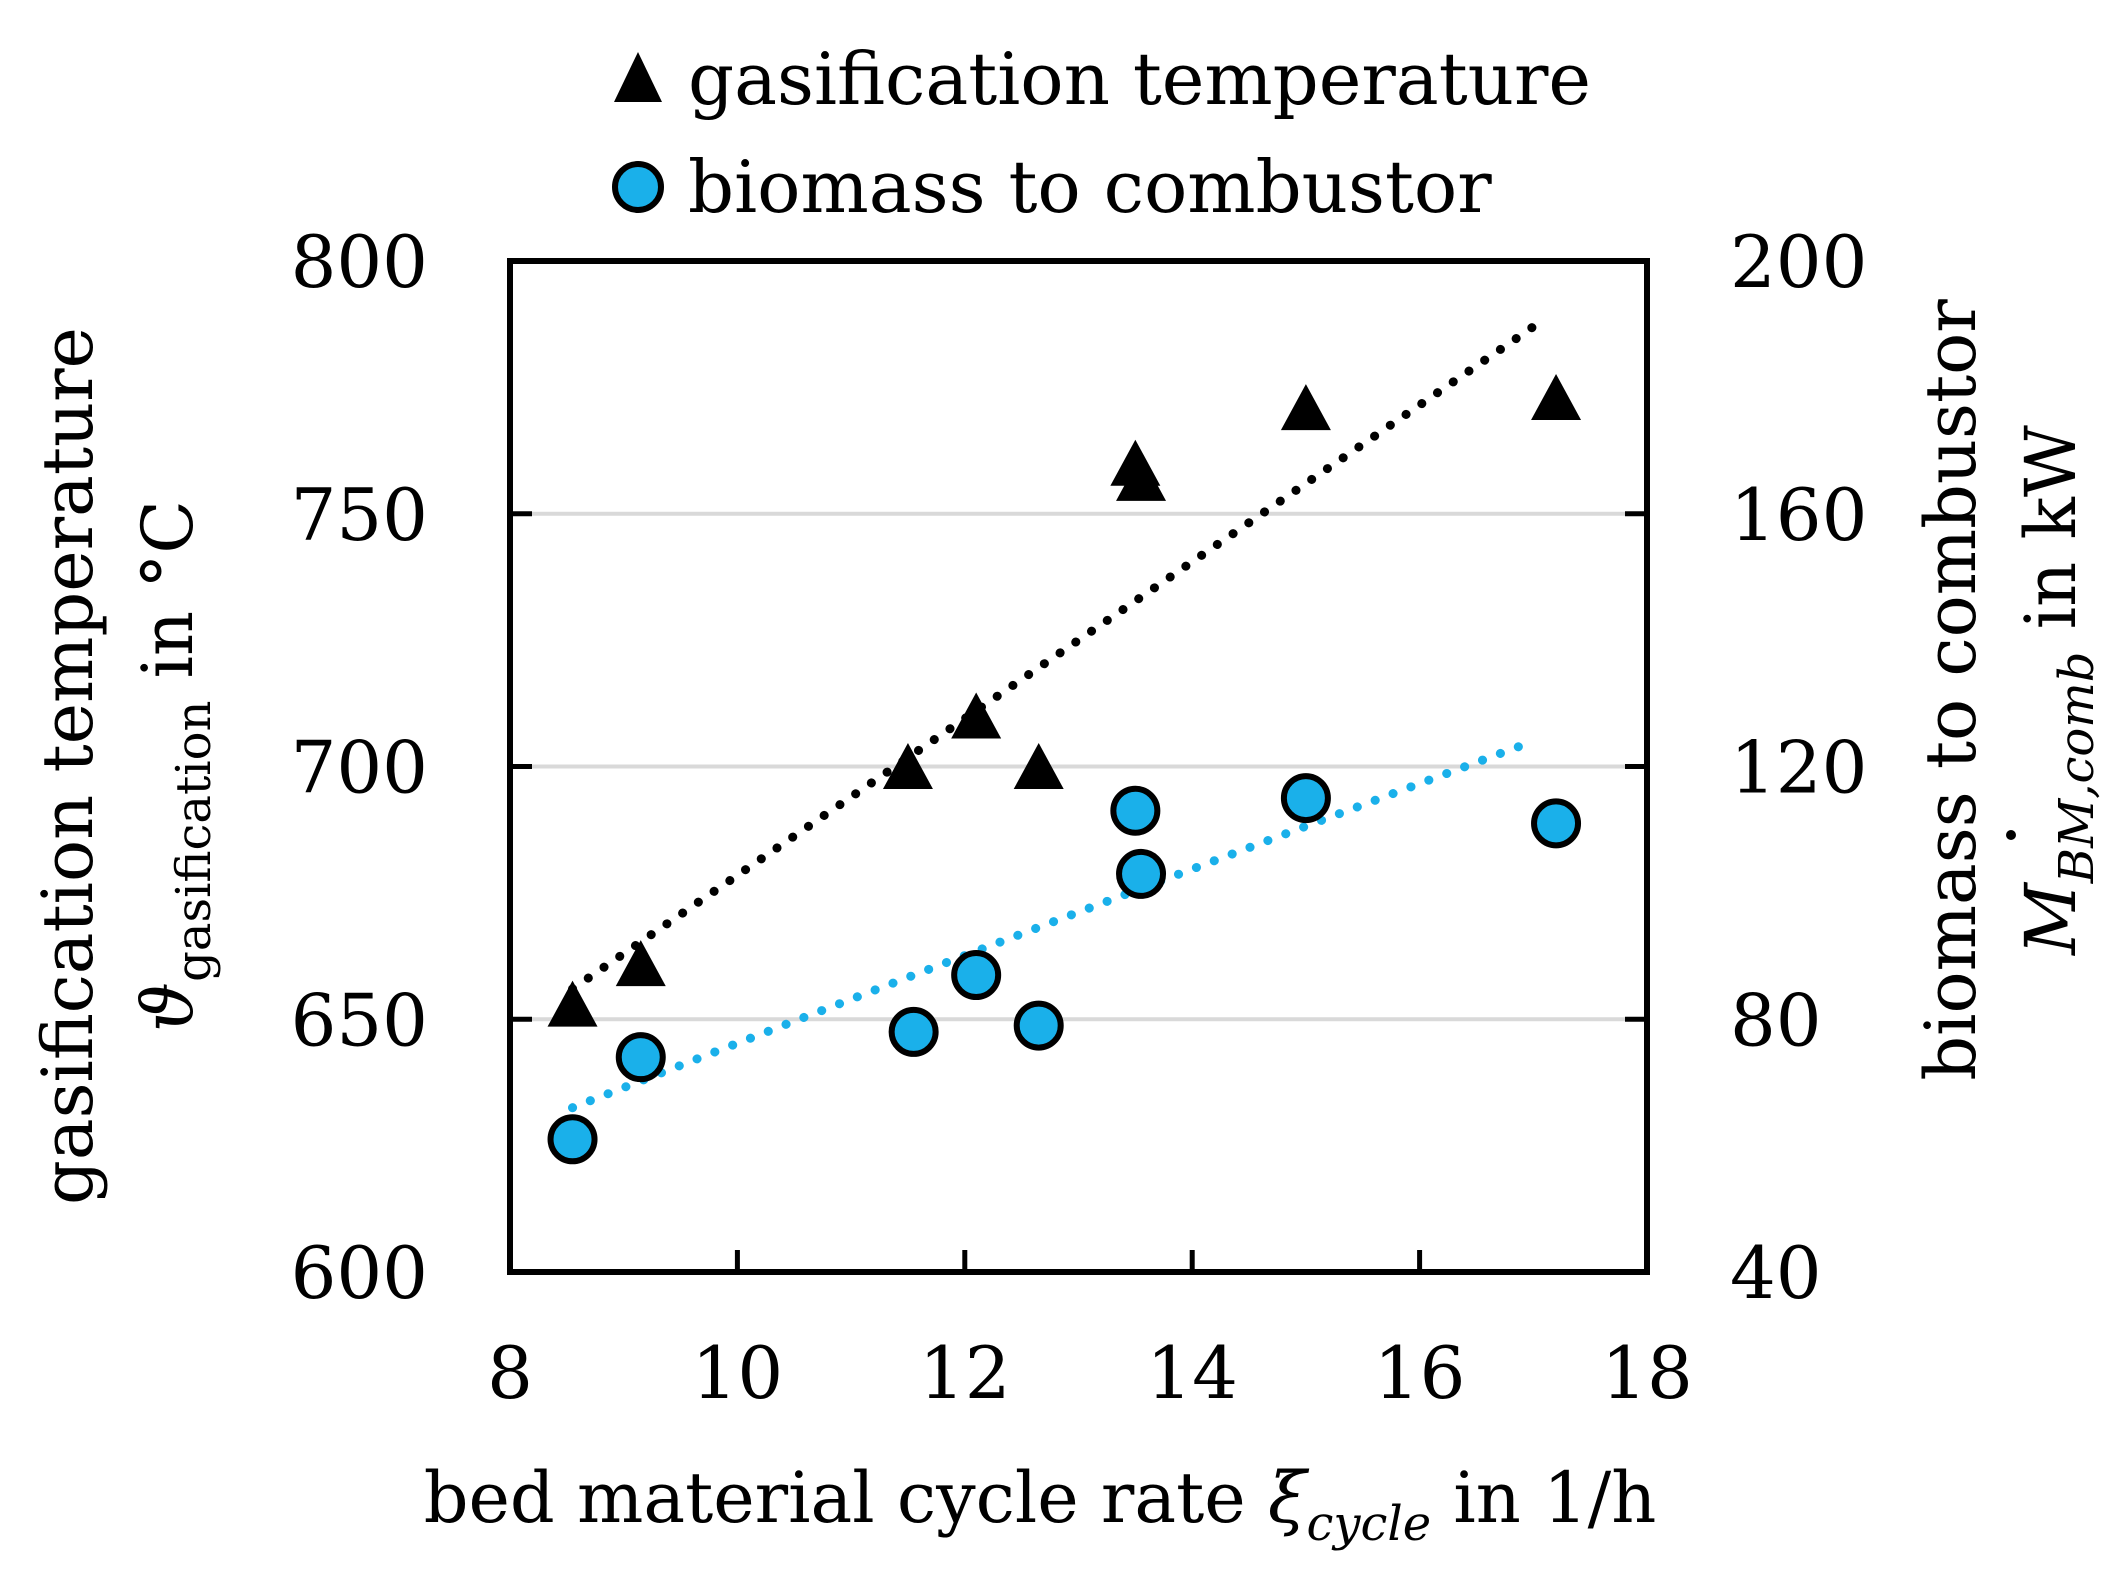  What do you see at coordinates (1776, 1020) in the screenshot?
I see `right-y-tick-label: 80` at bounding box center [1776, 1020].